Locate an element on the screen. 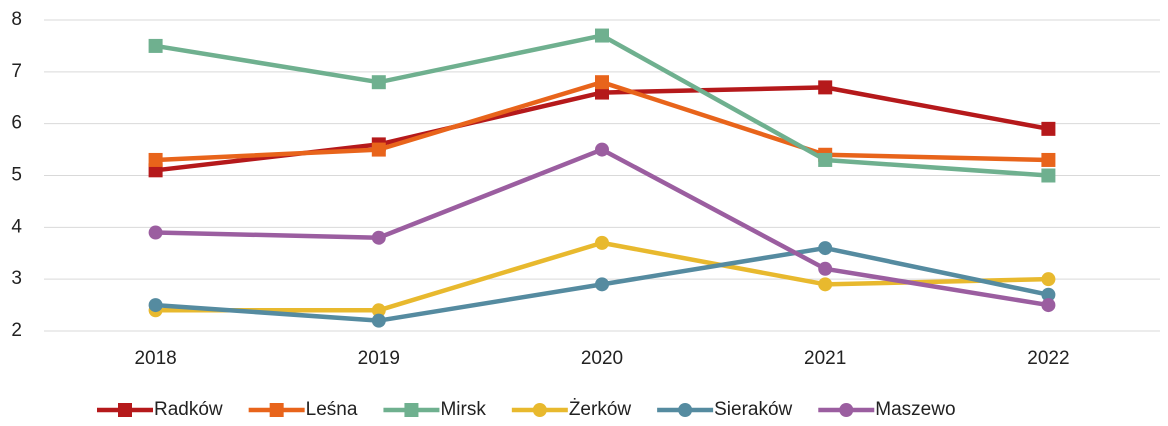 The width and height of the screenshot is (1168, 426). x-tick-label: 2020 is located at coordinates (602, 358).